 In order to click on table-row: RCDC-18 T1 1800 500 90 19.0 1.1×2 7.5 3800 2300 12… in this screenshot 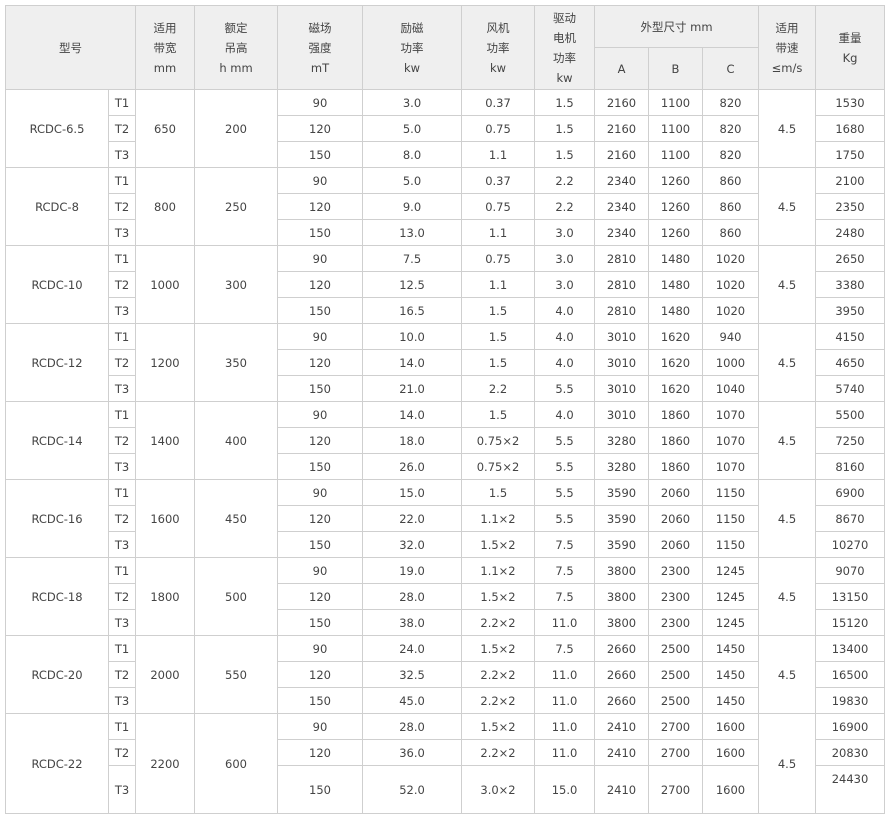, I will do `click(445, 596)`.